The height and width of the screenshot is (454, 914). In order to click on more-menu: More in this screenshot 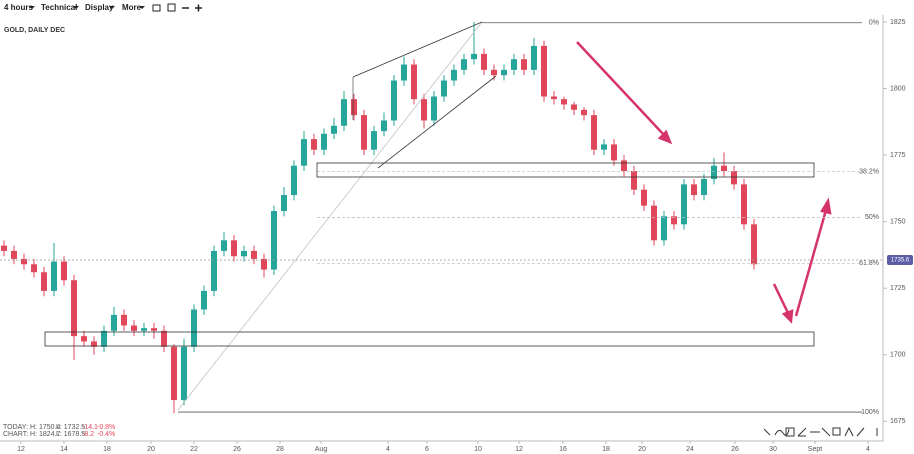, I will do `click(132, 7)`.